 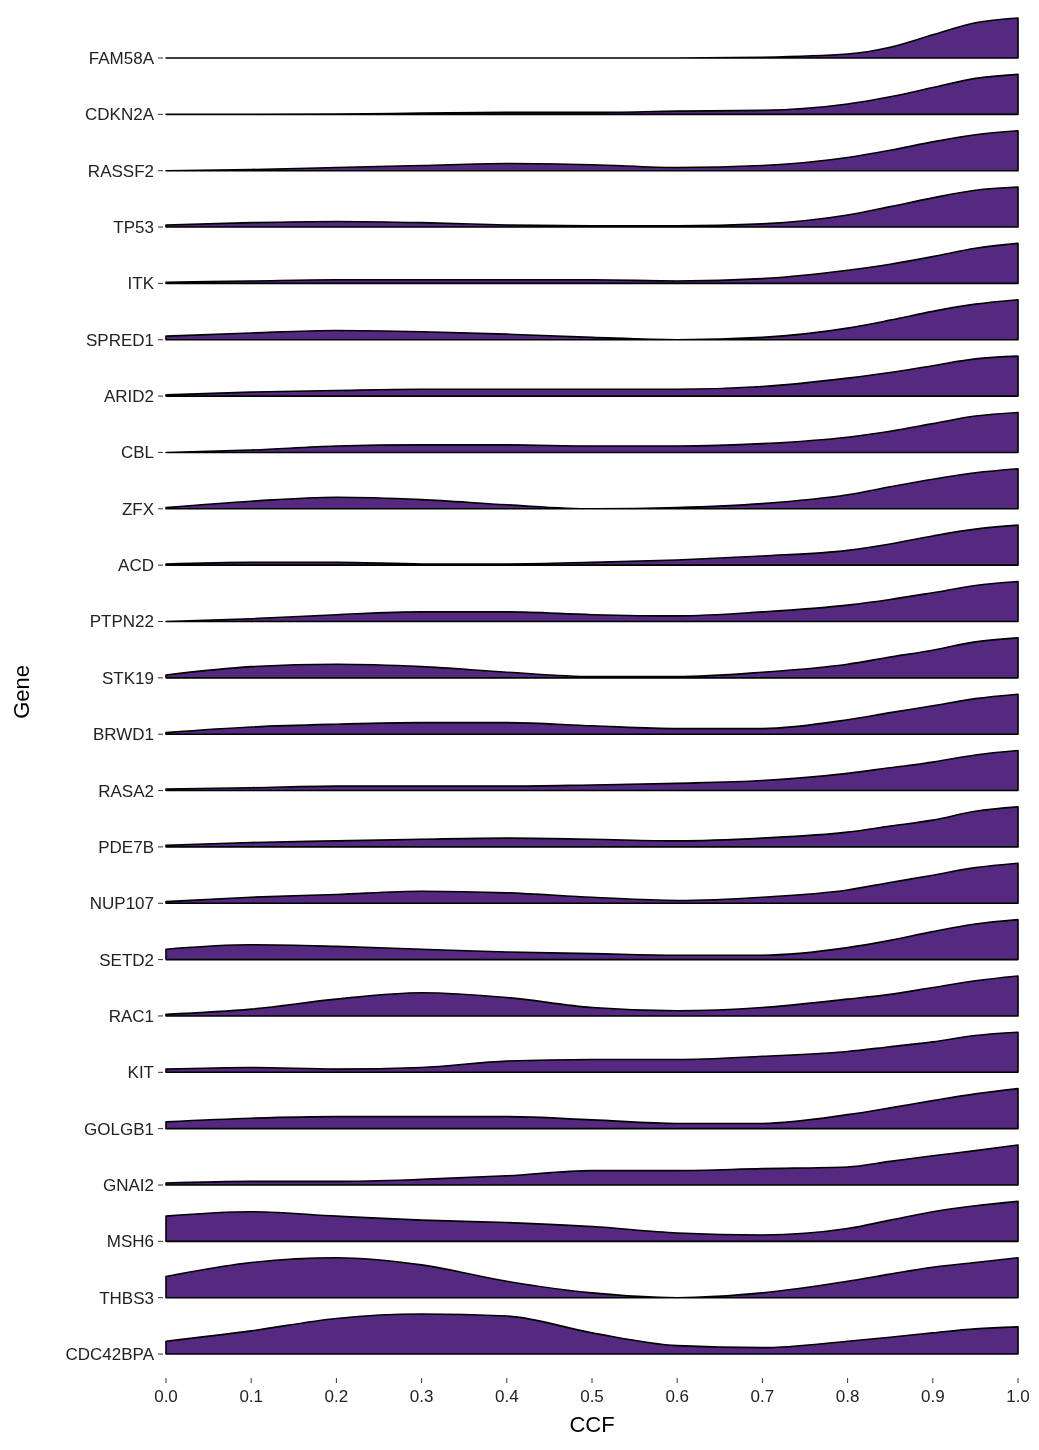 What do you see at coordinates (119, 1129) in the screenshot?
I see `y-axis-title: GOLGB1` at bounding box center [119, 1129].